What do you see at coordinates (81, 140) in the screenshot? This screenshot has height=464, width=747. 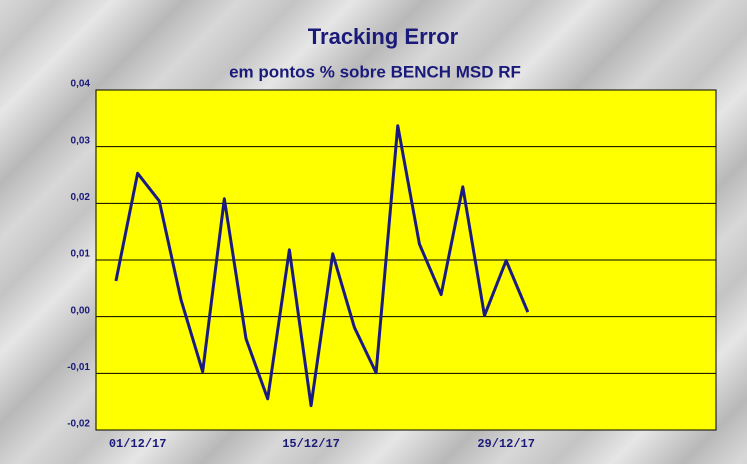 I see `y-tick-label: 0,03` at bounding box center [81, 140].